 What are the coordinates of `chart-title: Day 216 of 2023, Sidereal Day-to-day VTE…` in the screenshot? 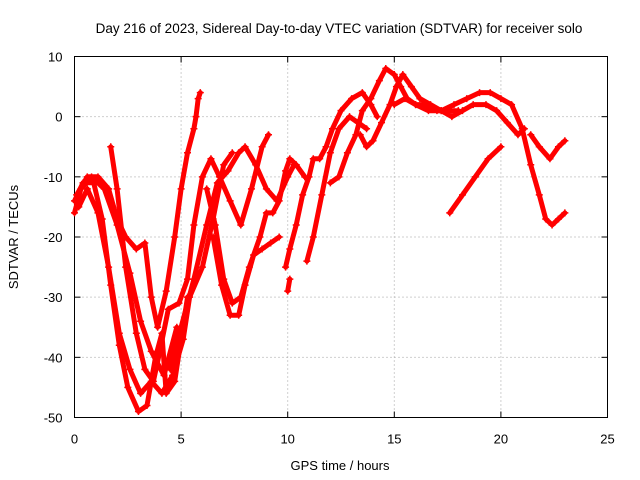 It's located at (339, 28).